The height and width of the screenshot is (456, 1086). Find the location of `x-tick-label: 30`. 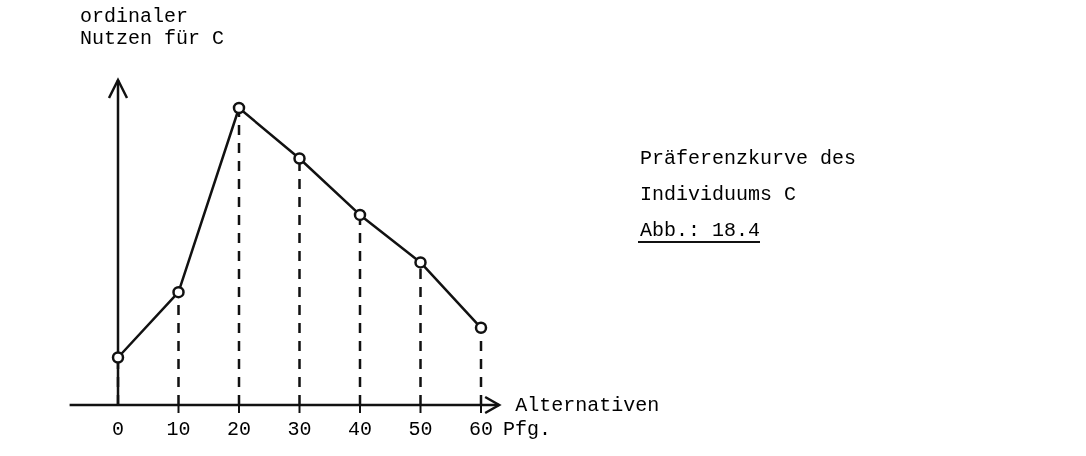

x-tick-label: 30 is located at coordinates (299, 429).